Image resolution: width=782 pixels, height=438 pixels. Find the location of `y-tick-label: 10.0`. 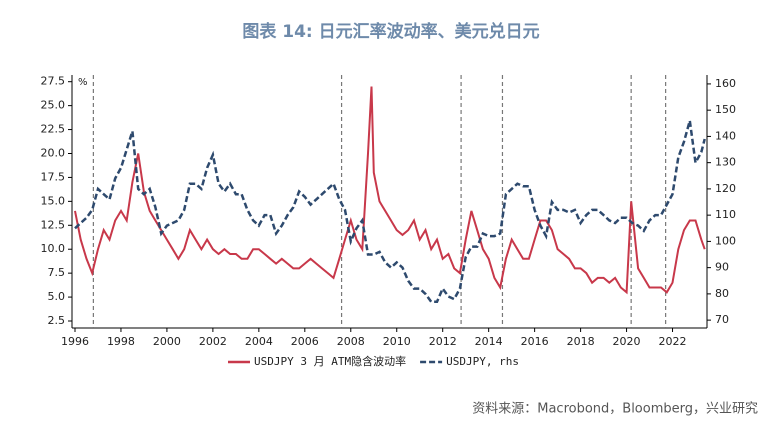

y-tick-label: 10.0 is located at coordinates (53, 248).